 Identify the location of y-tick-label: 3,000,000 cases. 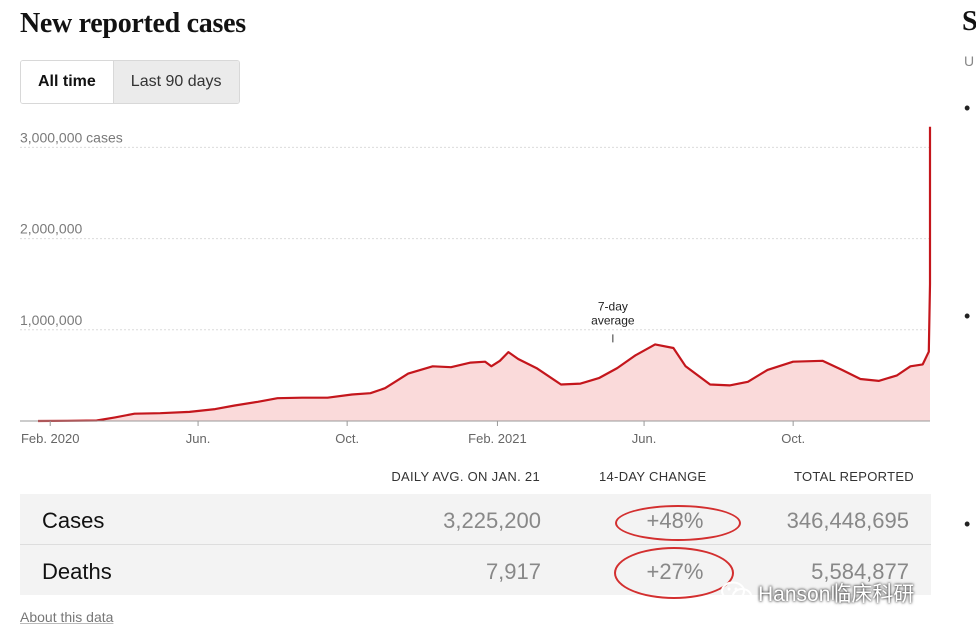
(71, 137).